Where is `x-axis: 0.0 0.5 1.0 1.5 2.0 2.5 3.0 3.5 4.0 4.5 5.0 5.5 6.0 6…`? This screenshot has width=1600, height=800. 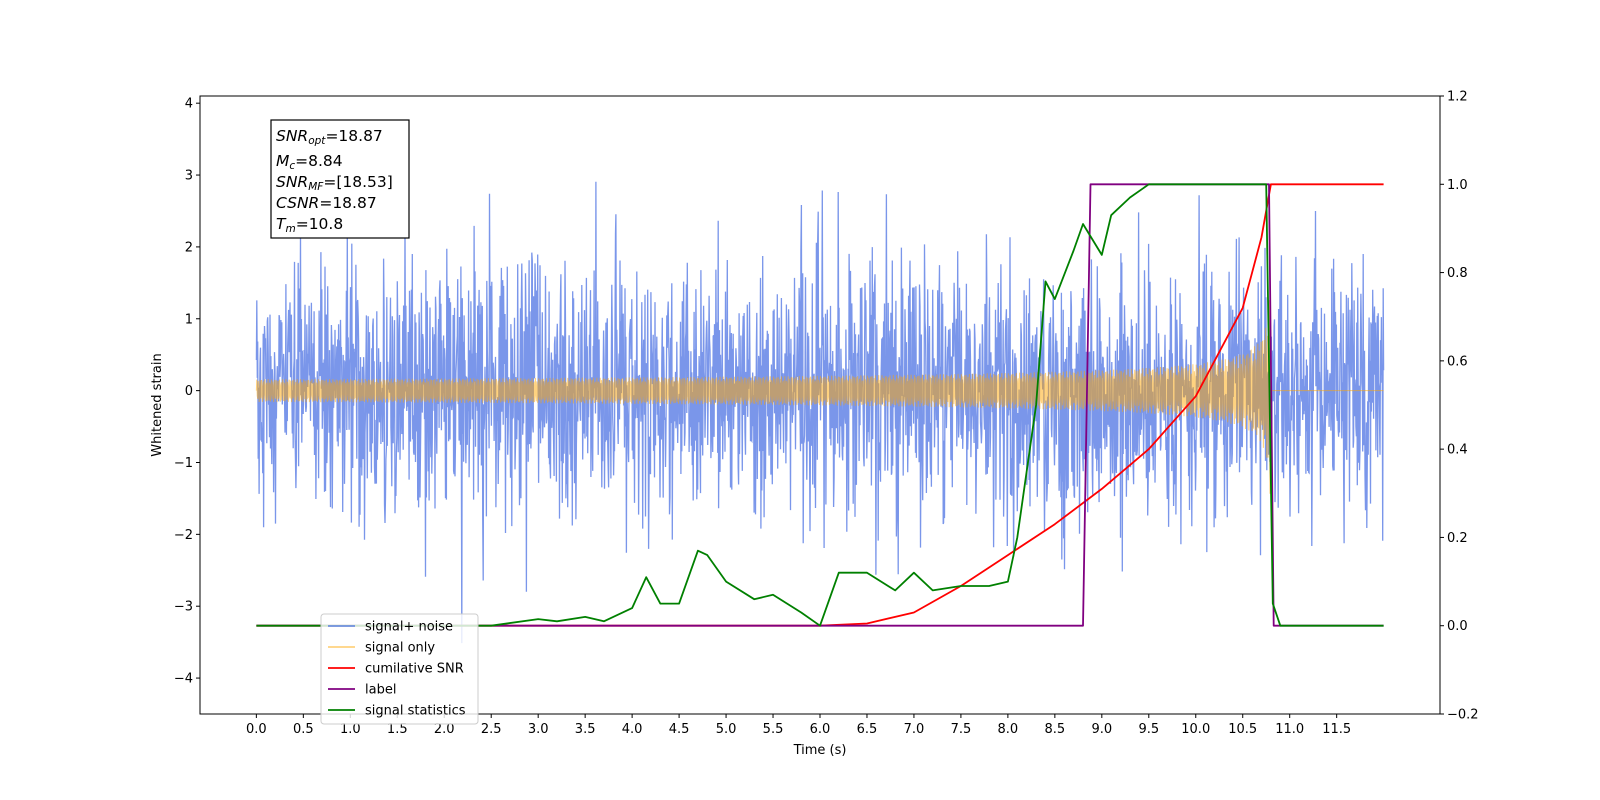 x-axis: 0.0 0.5 1.0 1.5 2.0 2.5 3.0 3.5 4.0 4.5 5.0 5.5 6.0 6… is located at coordinates (798, 725).